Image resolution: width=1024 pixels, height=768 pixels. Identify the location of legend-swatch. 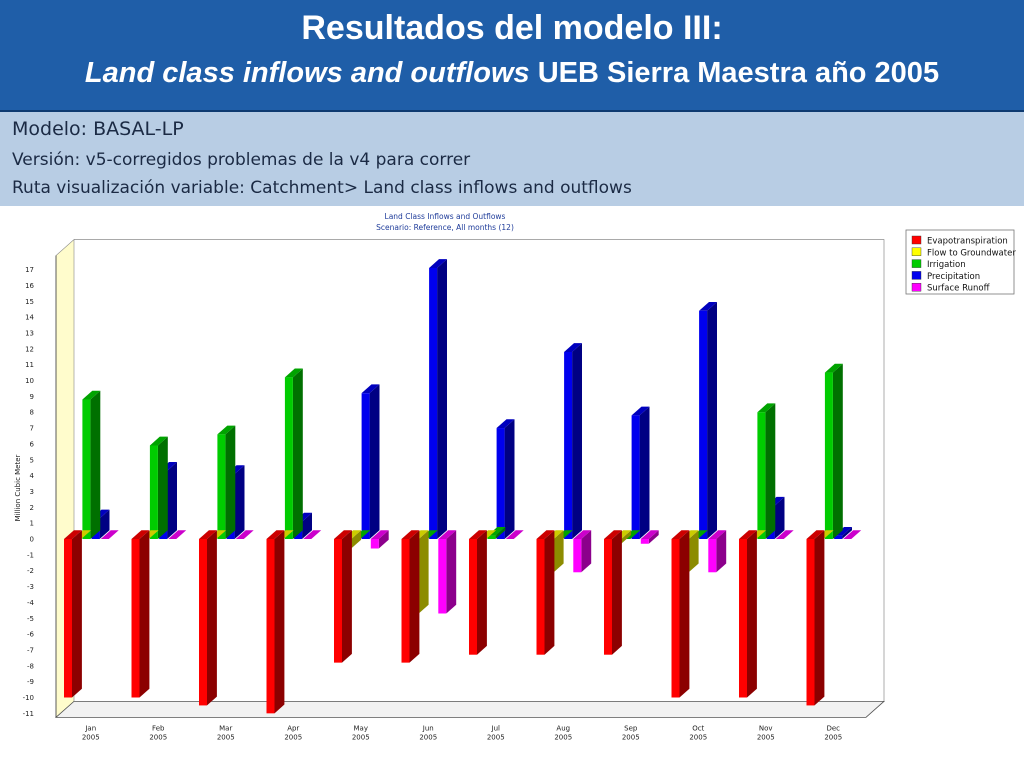
(916, 275).